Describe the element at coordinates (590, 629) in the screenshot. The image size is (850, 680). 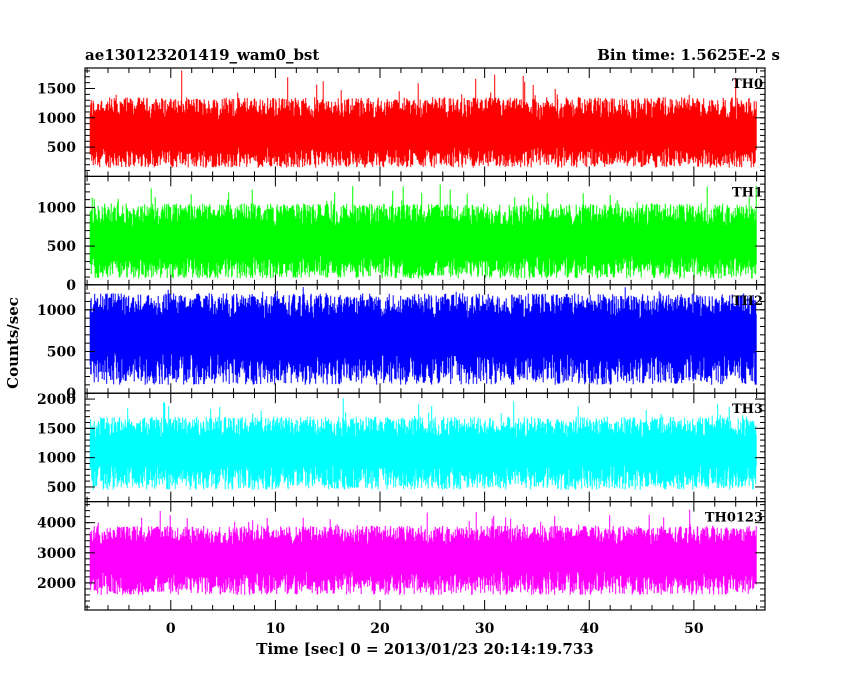
I see `x-tick-label: 40` at that location.